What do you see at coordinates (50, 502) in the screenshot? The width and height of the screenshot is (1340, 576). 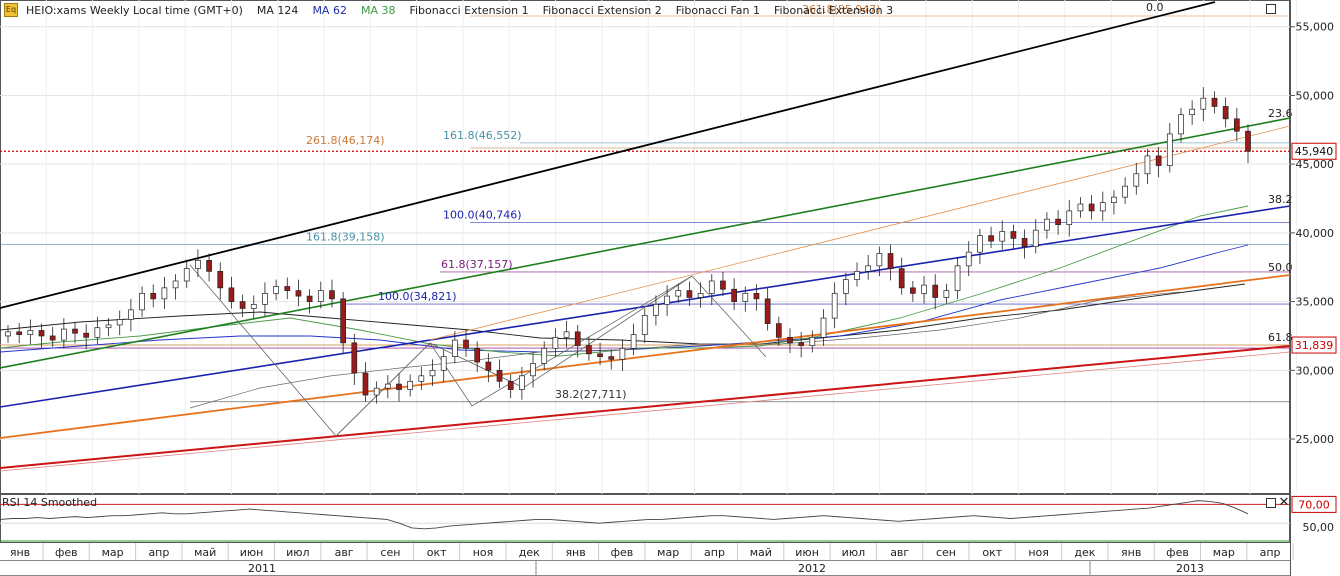 I see `rsi-indicator-label: RSI 14 Smoothed` at bounding box center [50, 502].